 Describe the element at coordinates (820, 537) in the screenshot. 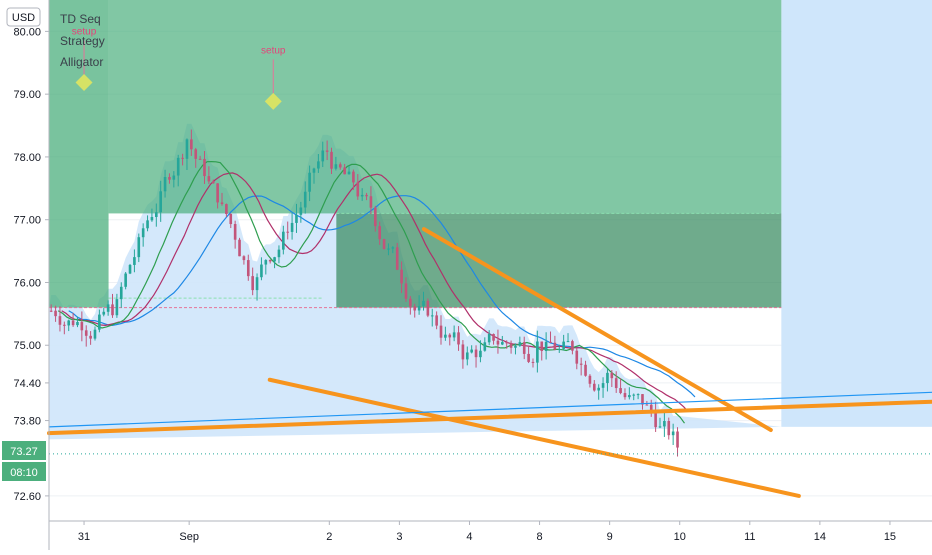

I see `x-tick-label: 14` at that location.